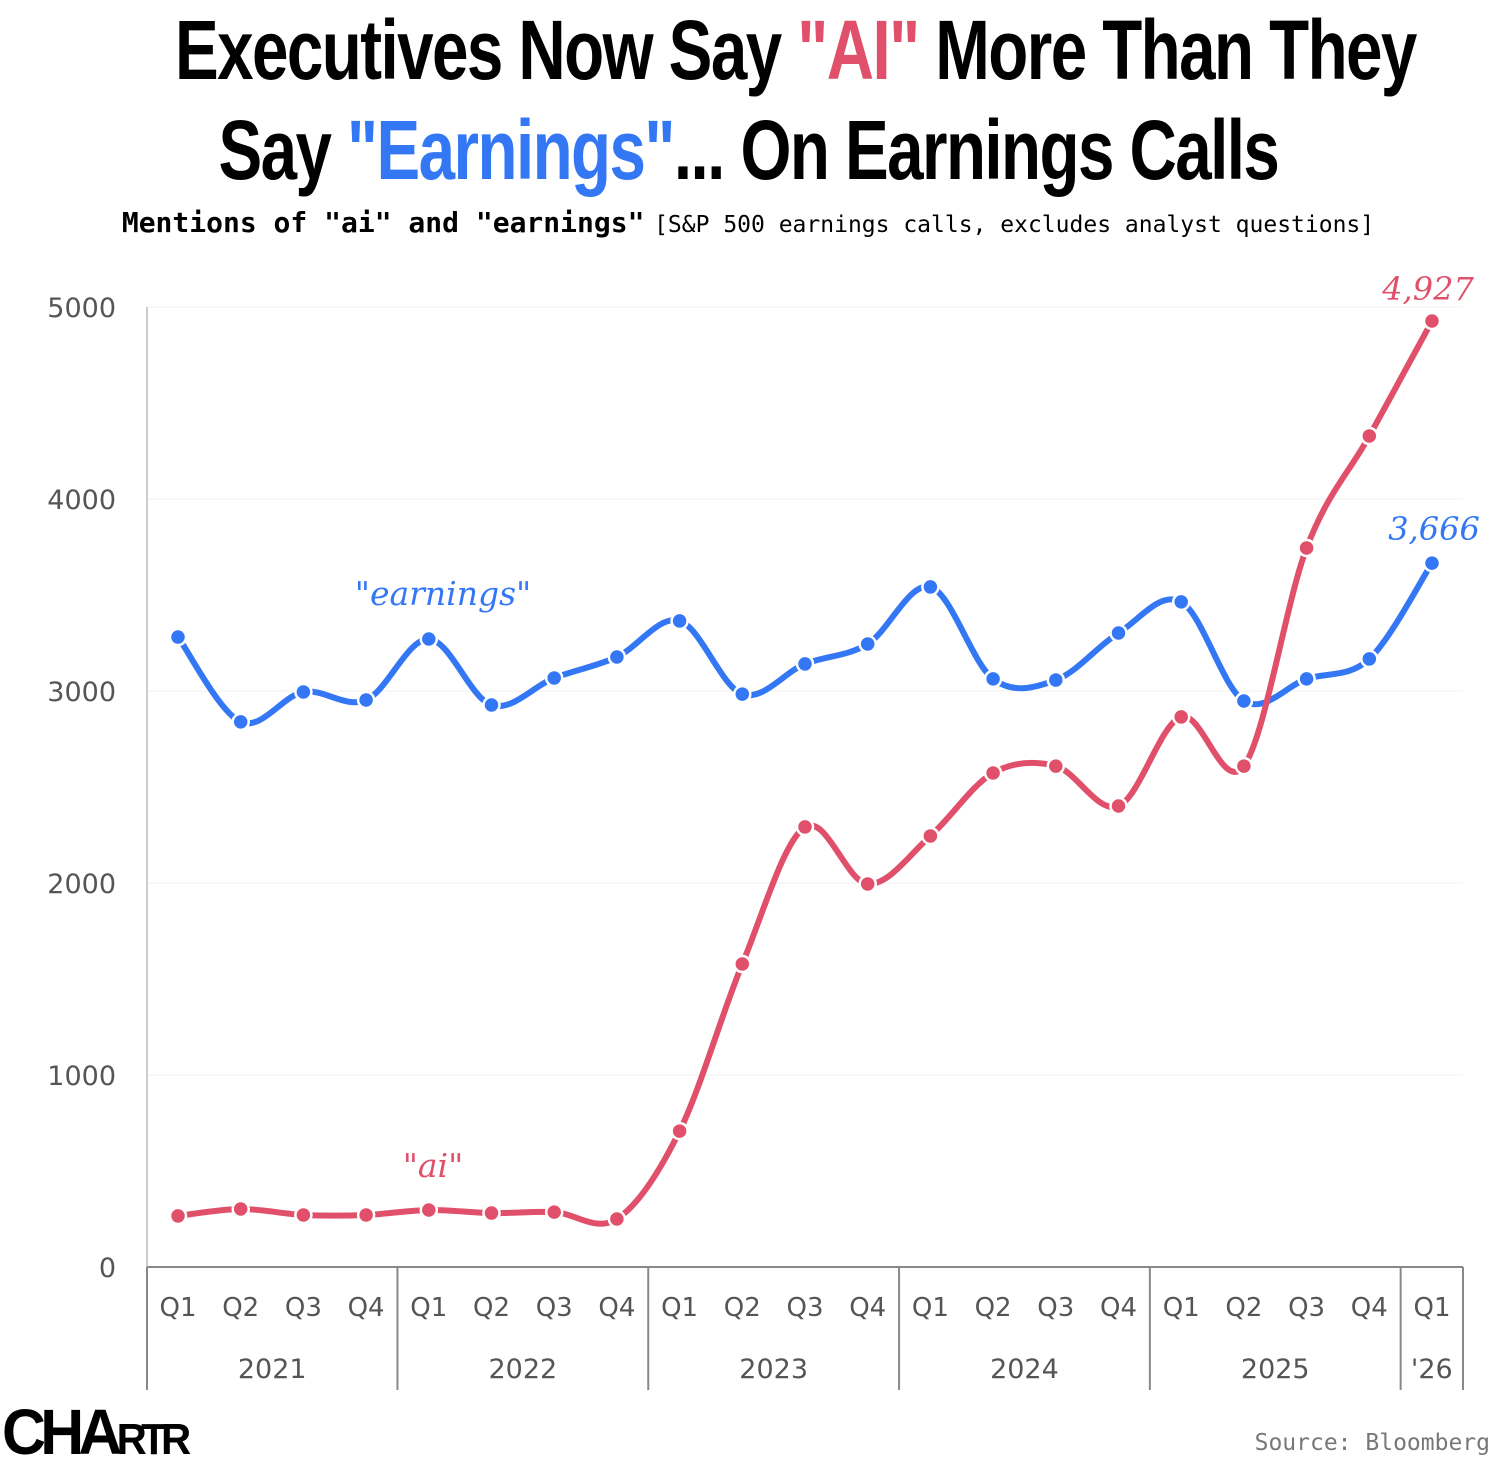 The height and width of the screenshot is (1472, 1496). Describe the element at coordinates (81, 1076) in the screenshot. I see `y-tick-label: 1000` at that location.